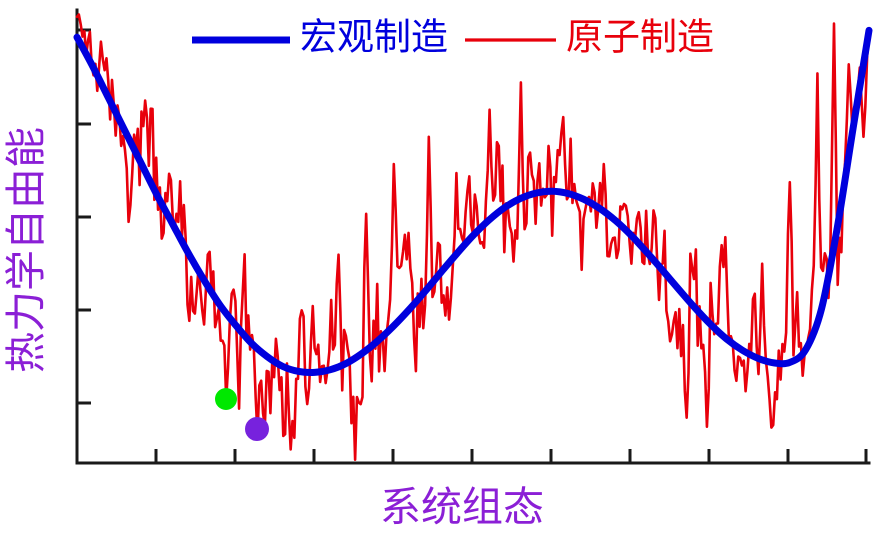  What do you see at coordinates (374, 37) in the screenshot?
I see `legend-label-macro: 宏观制造` at bounding box center [374, 37].